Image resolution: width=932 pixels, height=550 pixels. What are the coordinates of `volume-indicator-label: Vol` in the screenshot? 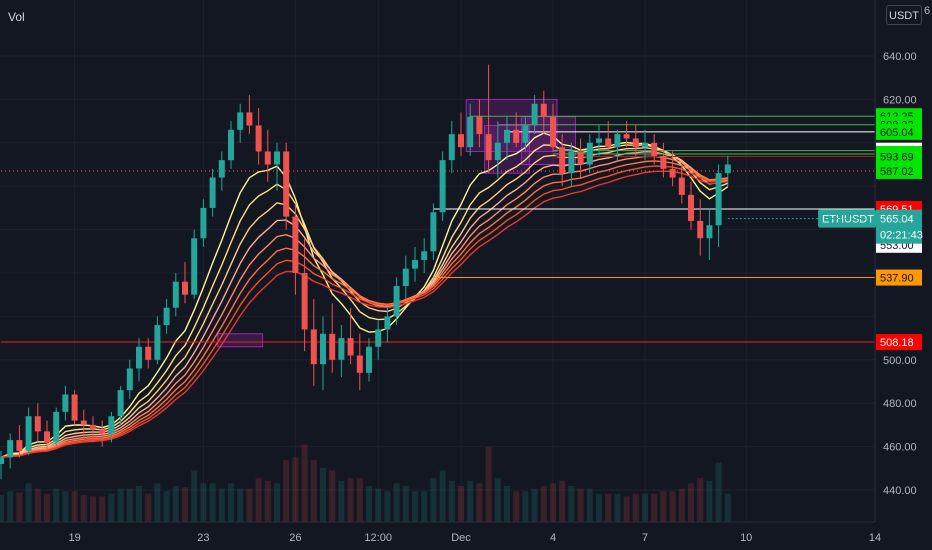 It's located at (16, 17).